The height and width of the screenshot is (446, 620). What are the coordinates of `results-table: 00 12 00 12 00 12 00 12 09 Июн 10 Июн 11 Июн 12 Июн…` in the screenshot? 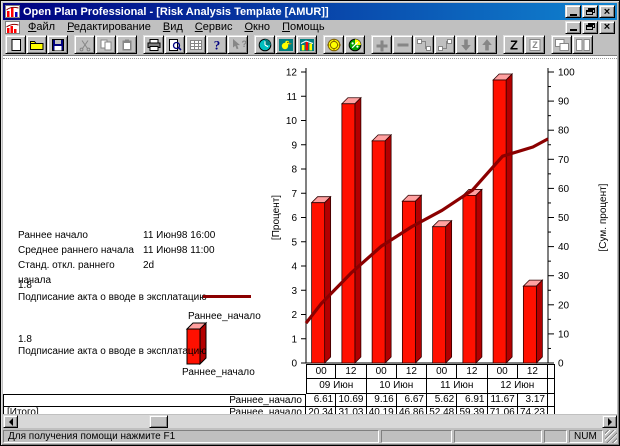 It's located at (279, 389).